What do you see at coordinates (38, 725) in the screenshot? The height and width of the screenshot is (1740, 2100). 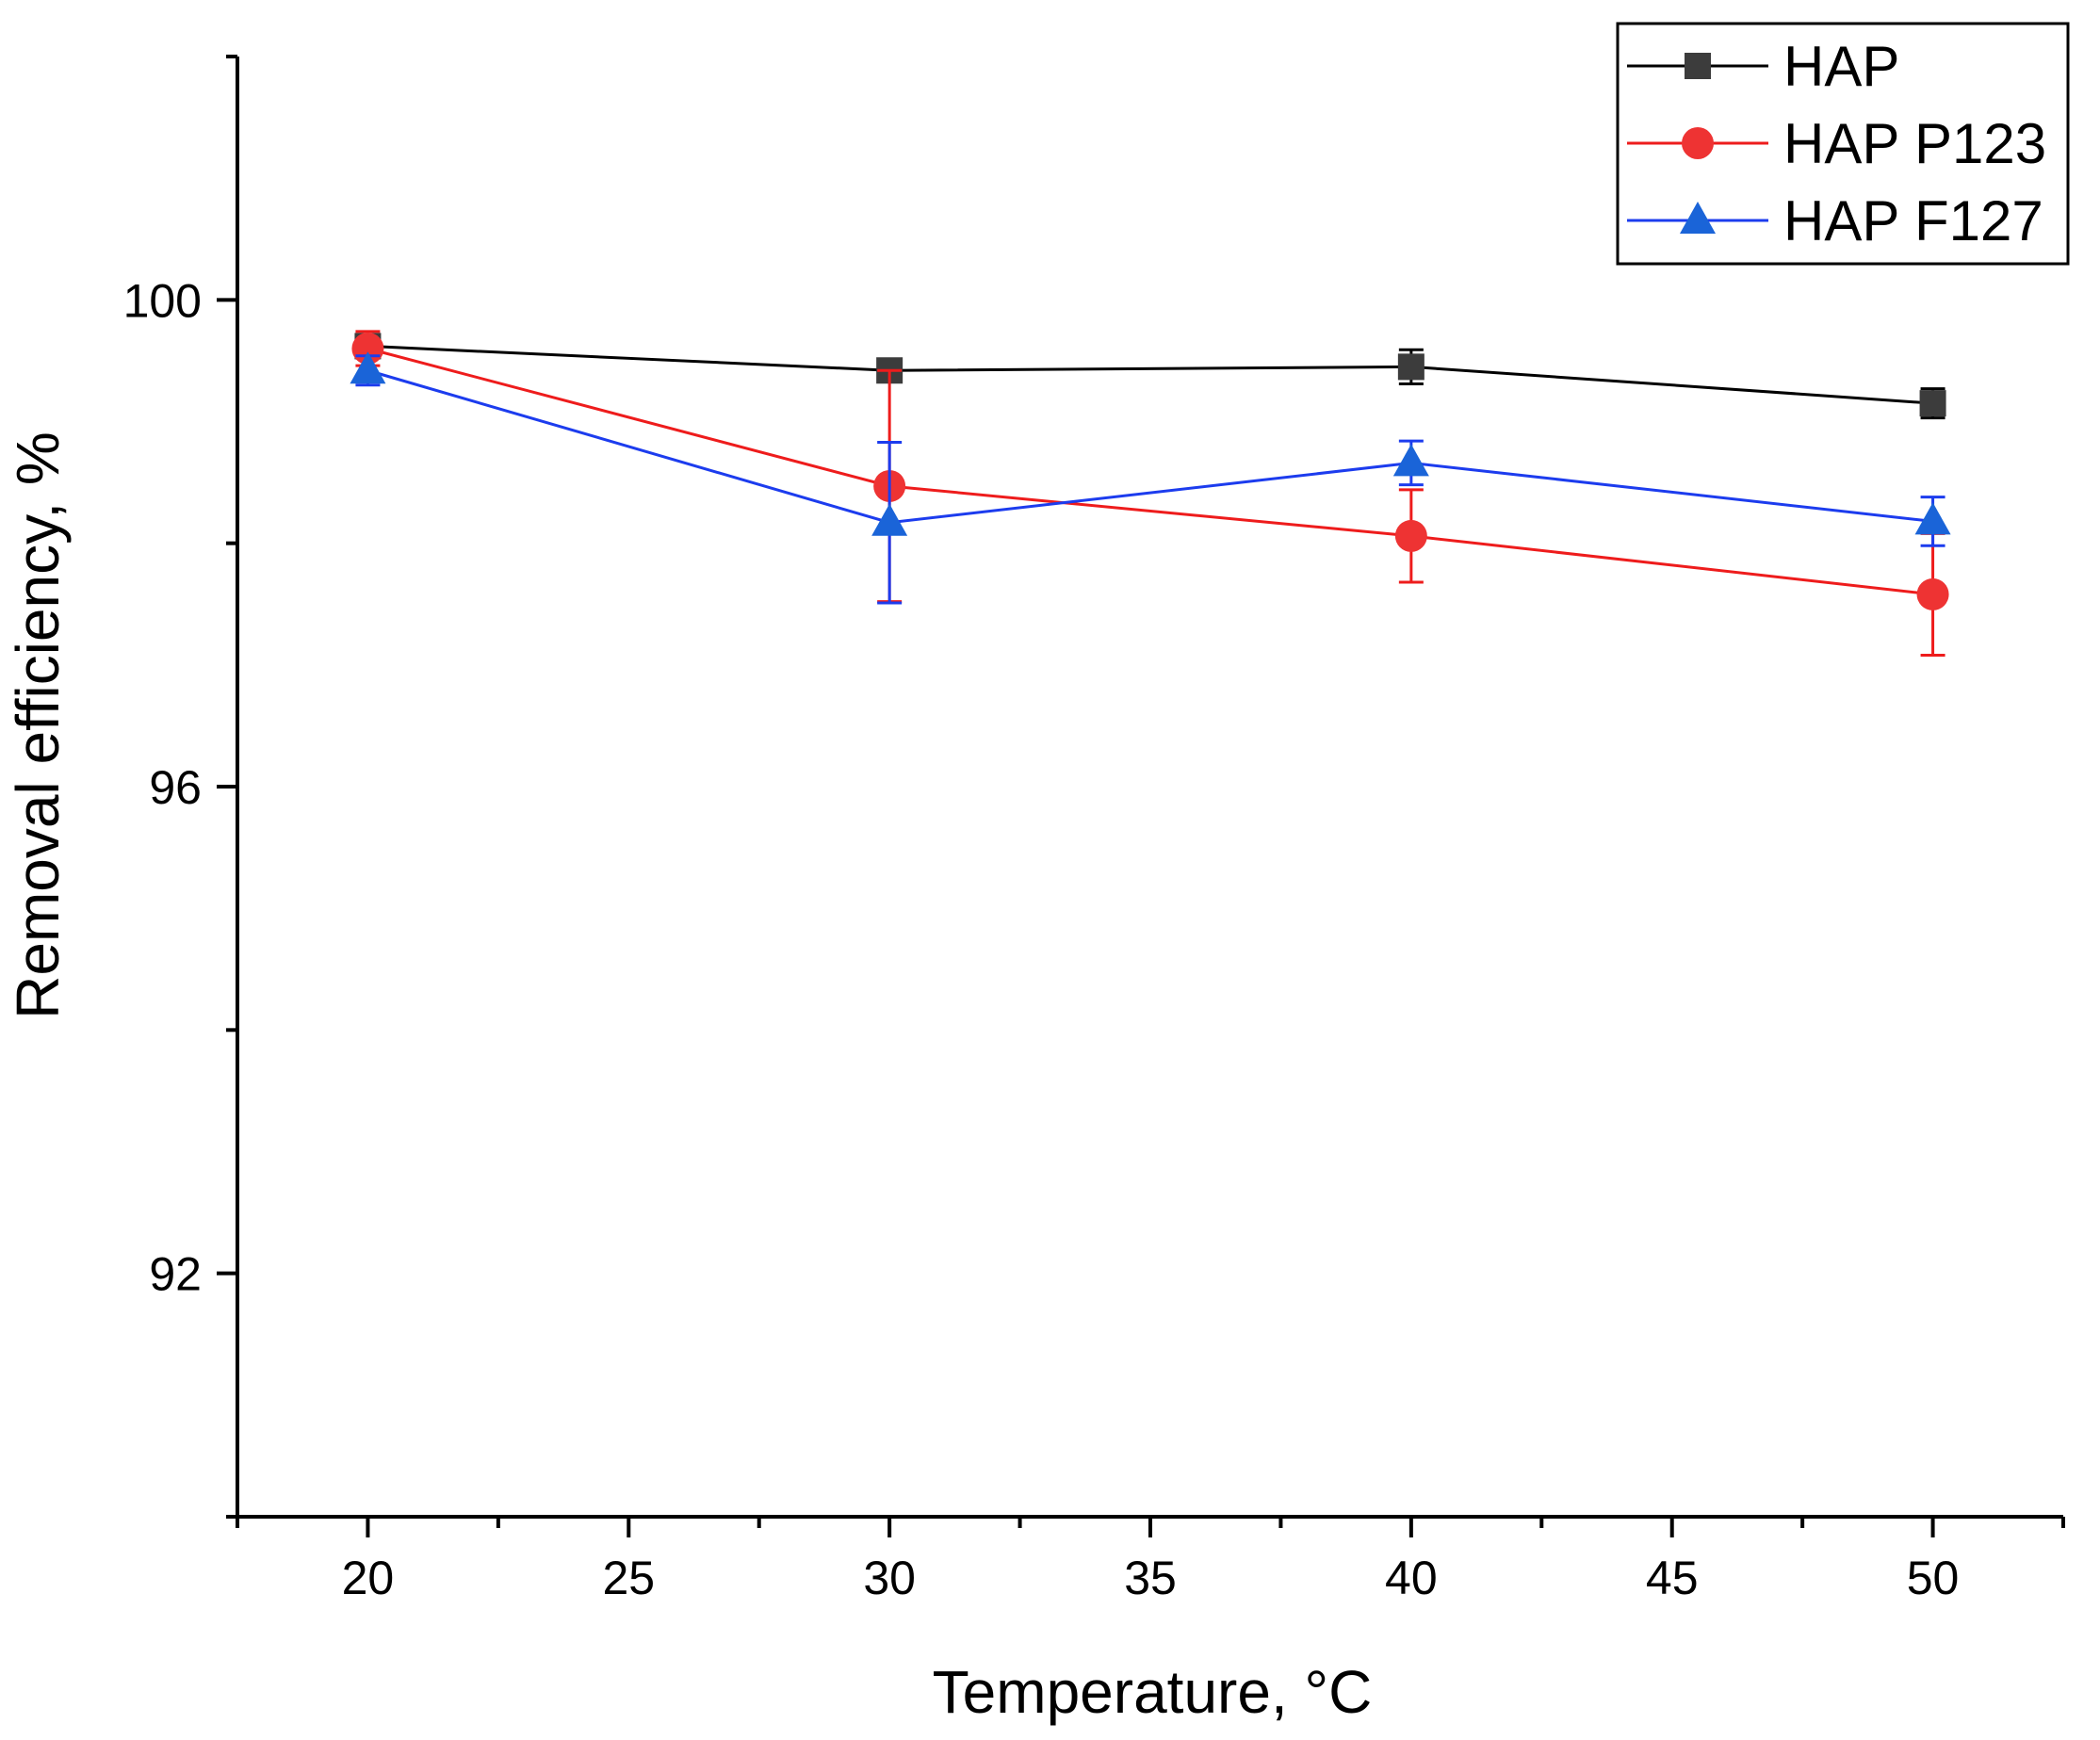 I see `y-axis-title: Removal efficiency, %` at bounding box center [38, 725].